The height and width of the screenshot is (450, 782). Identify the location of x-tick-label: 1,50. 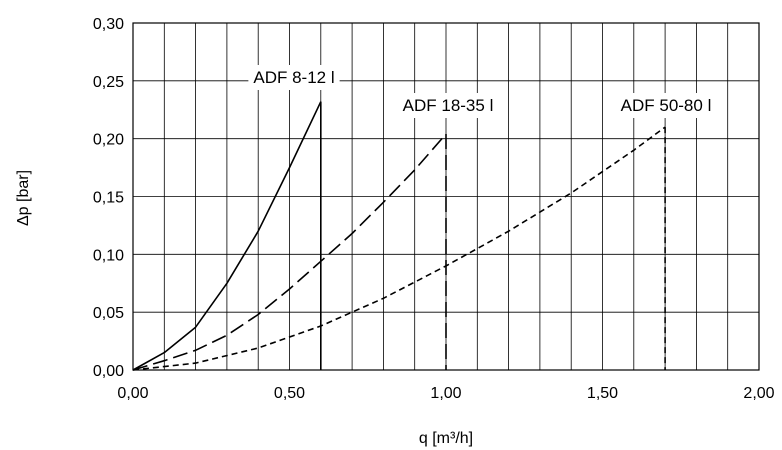
(602, 393).